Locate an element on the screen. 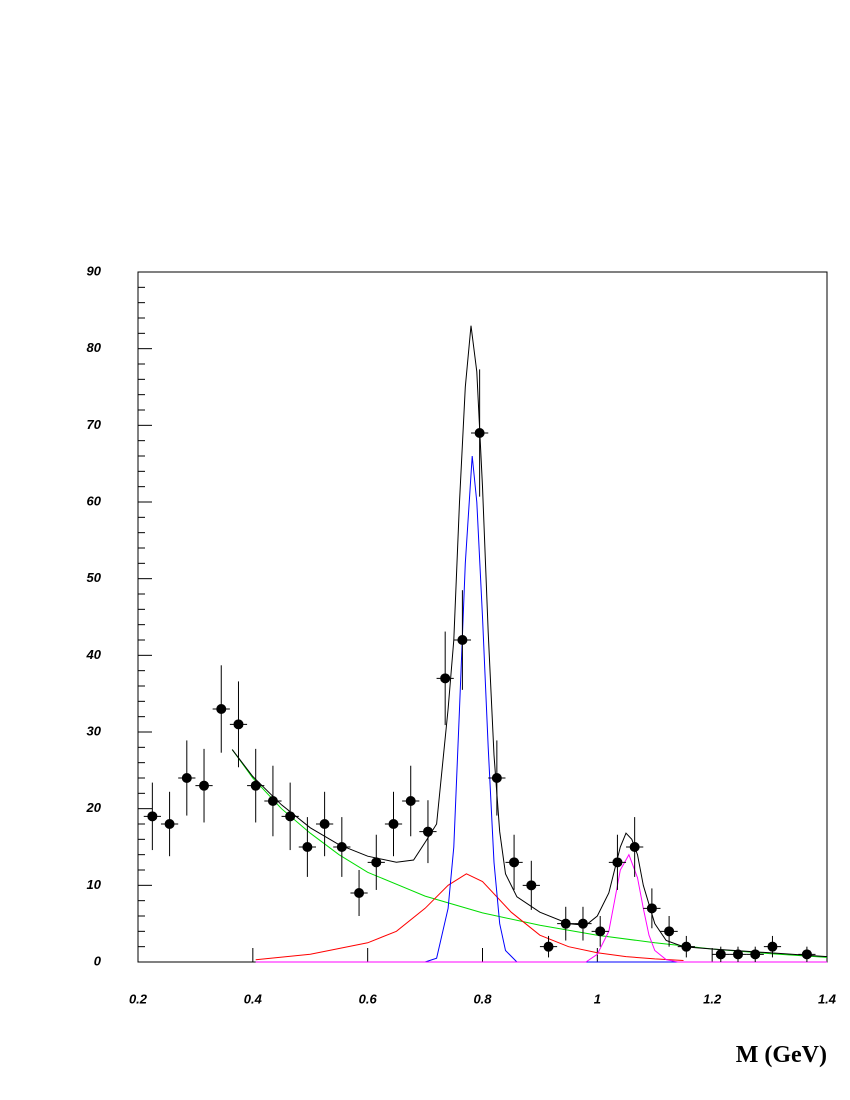 The image size is (850, 1100). y-tick-label: 10 is located at coordinates (94, 884).